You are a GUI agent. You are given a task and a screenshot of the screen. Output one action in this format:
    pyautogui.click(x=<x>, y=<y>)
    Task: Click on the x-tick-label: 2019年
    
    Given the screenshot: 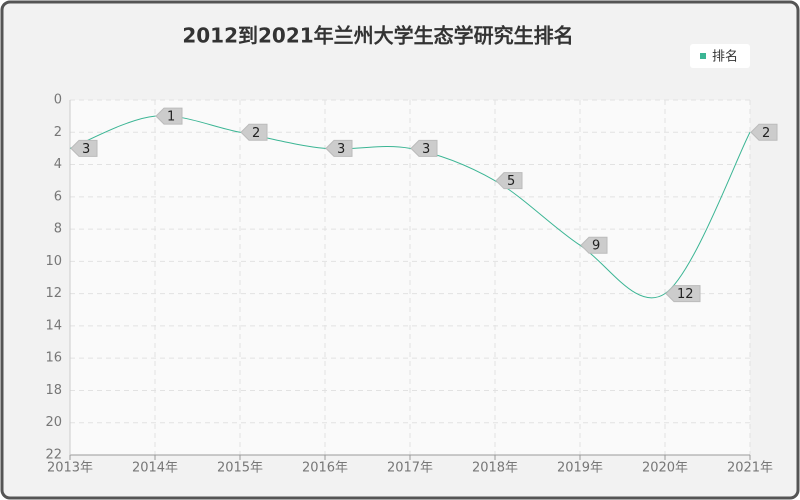 What is the action you would take?
    pyautogui.click(x=580, y=468)
    